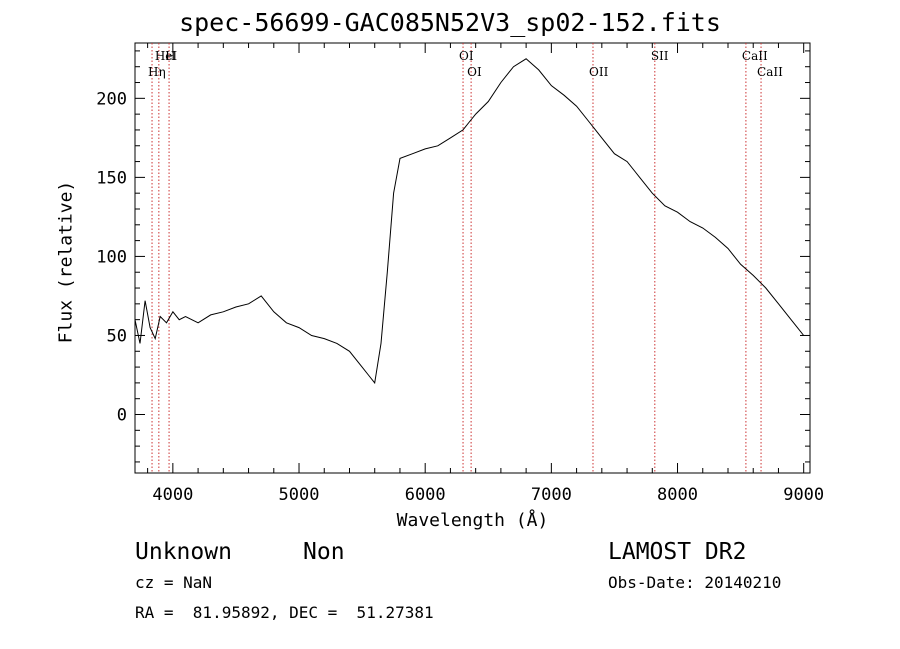 The image size is (900, 649). Describe the element at coordinates (299, 495) in the screenshot. I see `x-tick-label: 5000` at that location.